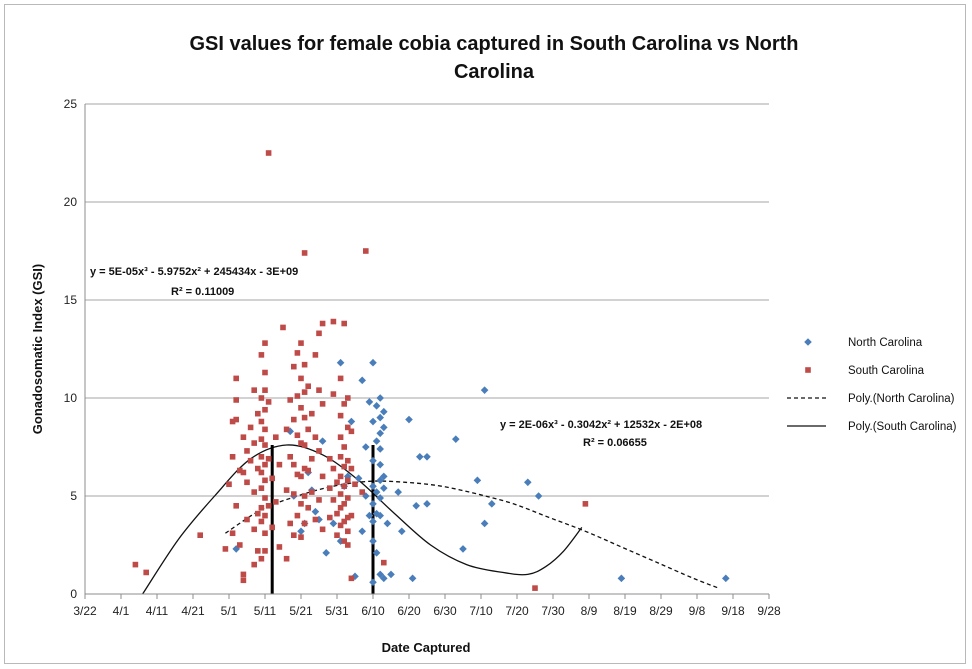 The width and height of the screenshot is (972, 669). I want to click on trendline-north-carolina, so click(472, 534).